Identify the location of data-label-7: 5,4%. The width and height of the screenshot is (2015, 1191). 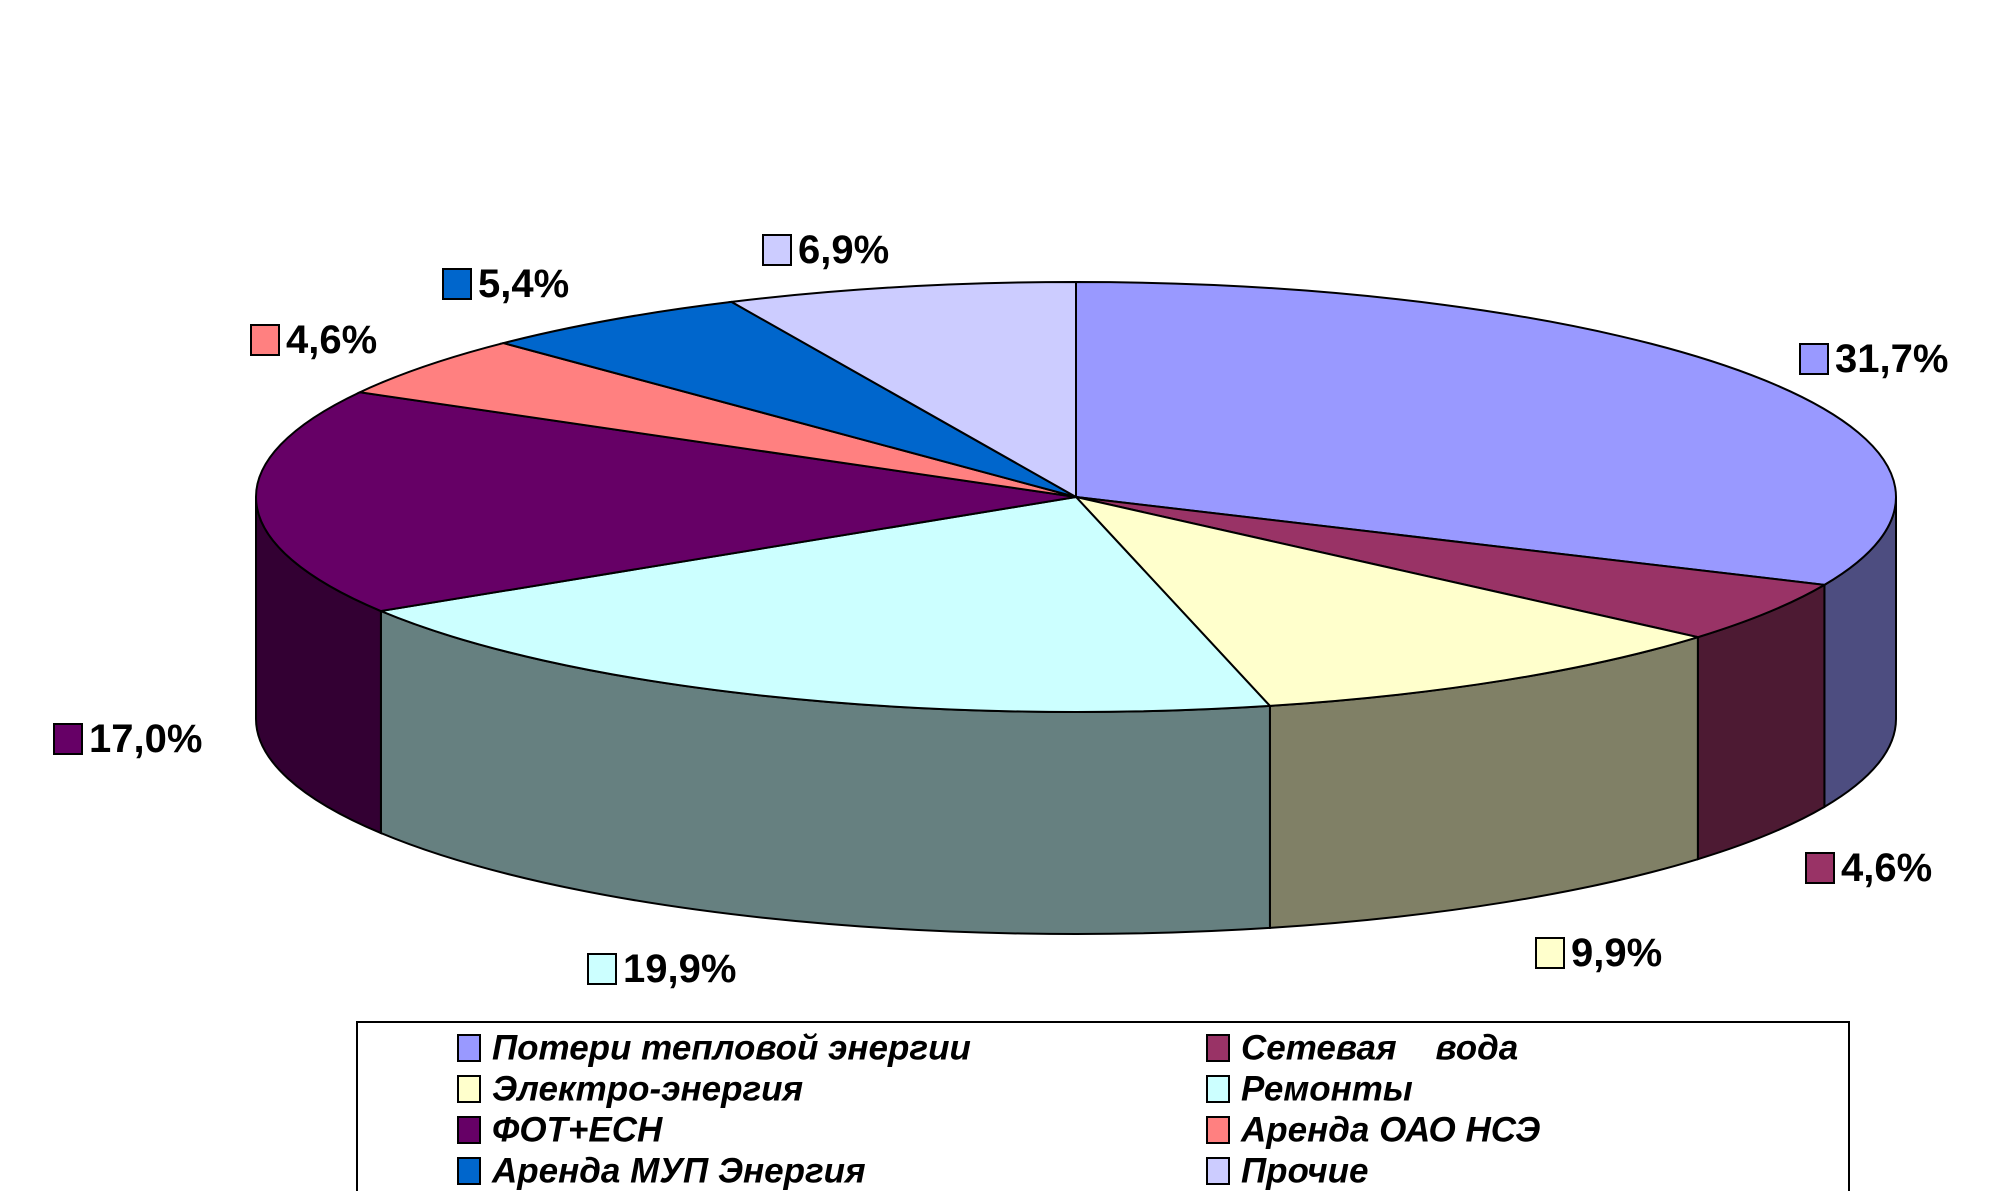
(523, 284).